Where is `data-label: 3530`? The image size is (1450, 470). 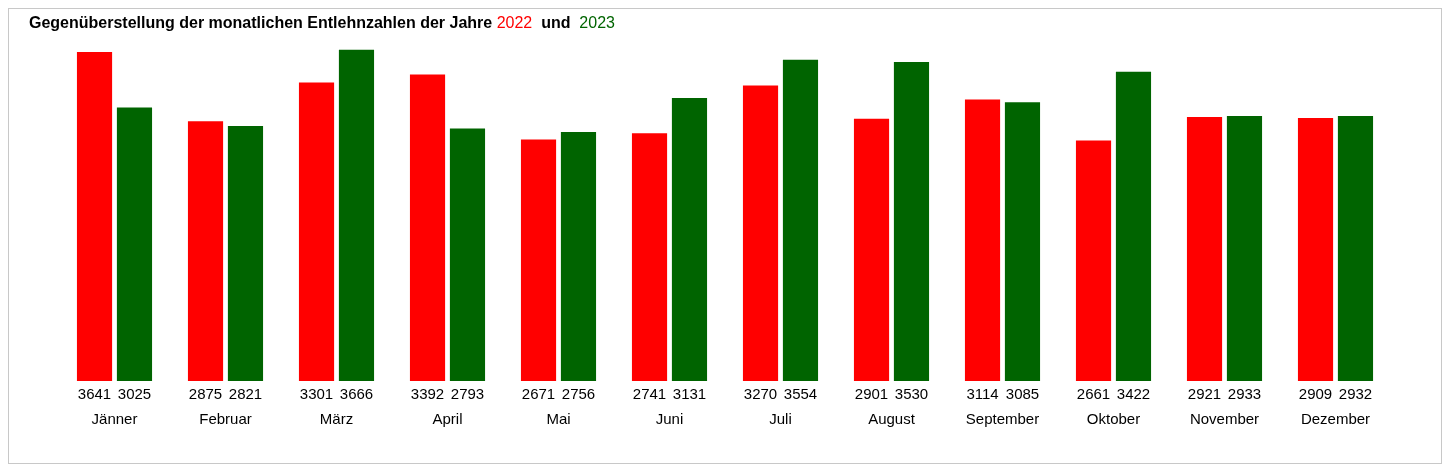 data-label: 3530 is located at coordinates (911, 393).